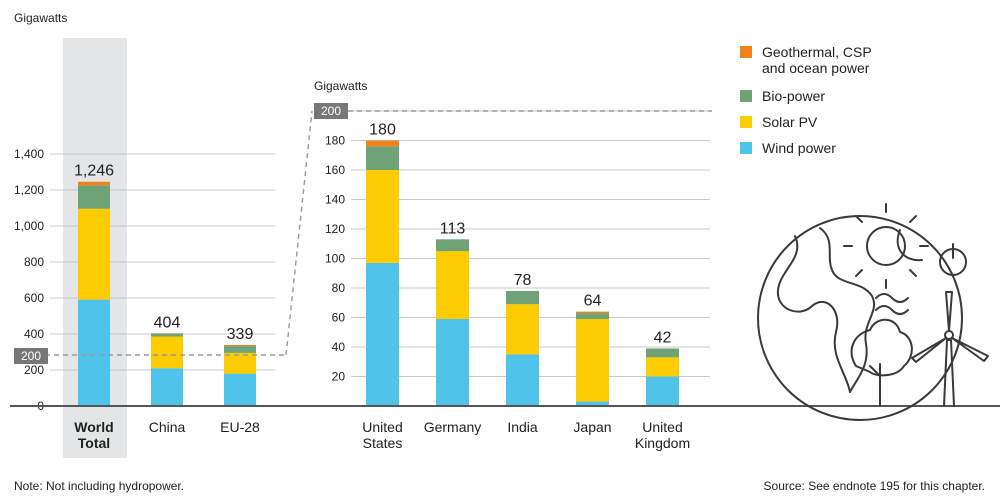 This screenshot has height=496, width=1000. What do you see at coordinates (167, 352) in the screenshot?
I see `bar-china-solar-pv` at bounding box center [167, 352].